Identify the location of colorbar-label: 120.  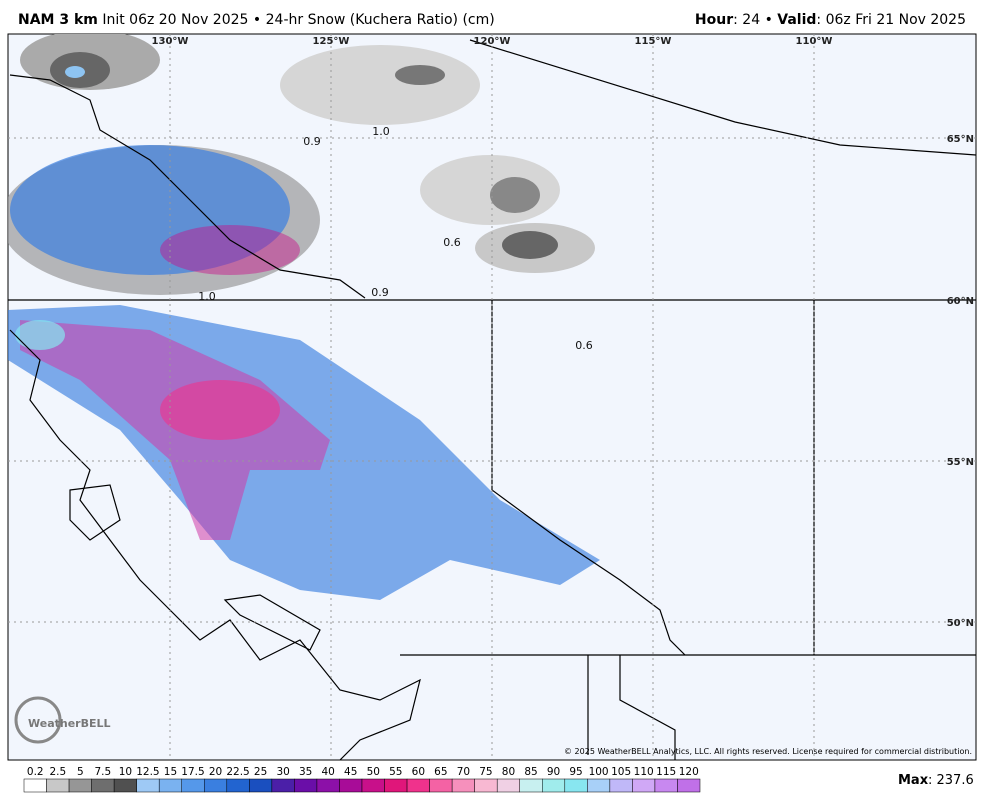
(689, 772).